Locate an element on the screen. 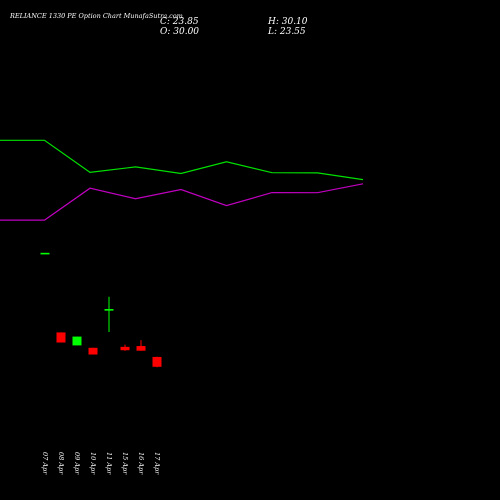 This screenshot has height=500, width=500. date-label: 17 Apr is located at coordinates (157, 463).